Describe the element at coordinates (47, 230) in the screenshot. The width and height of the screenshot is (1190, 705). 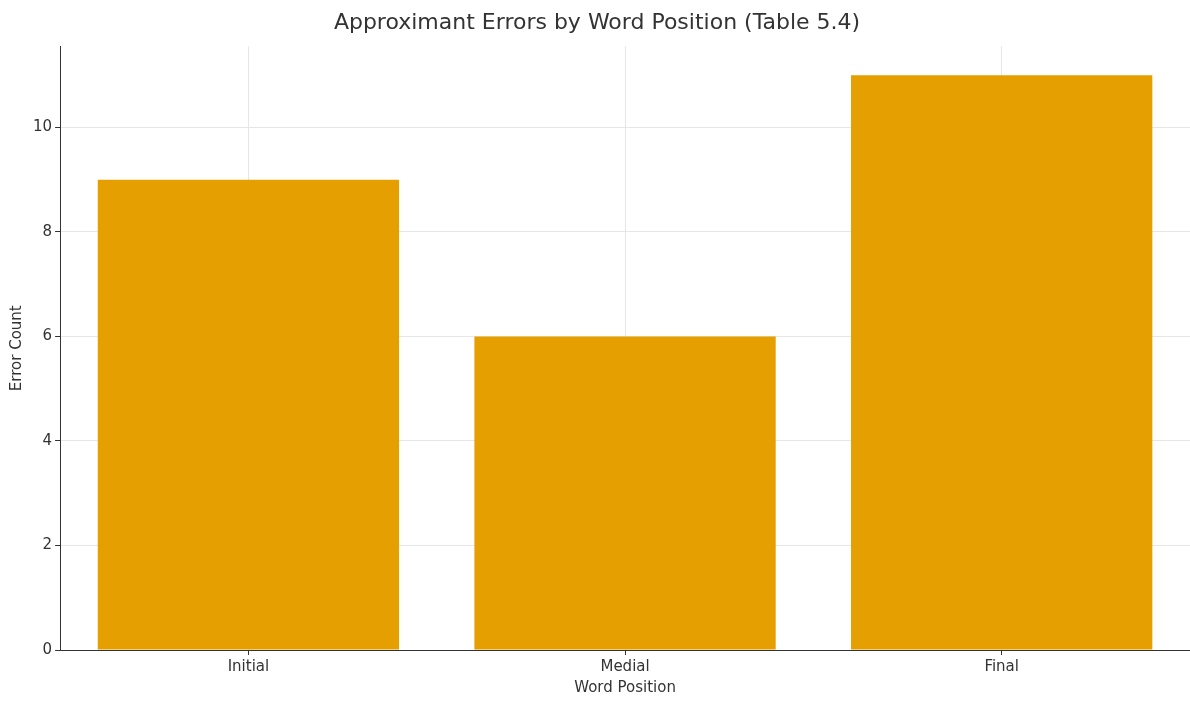
I see `y-tick-label: 8` at that location.